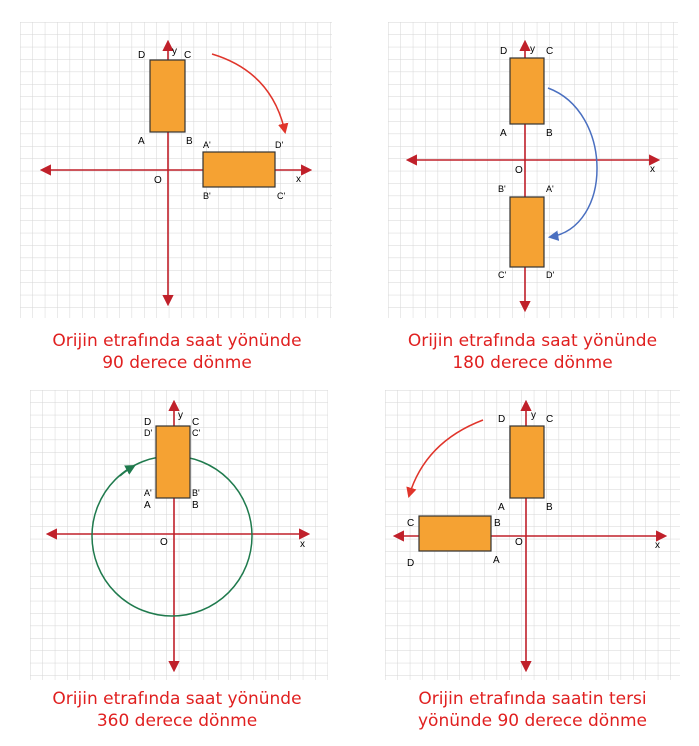  What do you see at coordinates (497, 523) in the screenshot?
I see `label-rotated-B: B` at bounding box center [497, 523].